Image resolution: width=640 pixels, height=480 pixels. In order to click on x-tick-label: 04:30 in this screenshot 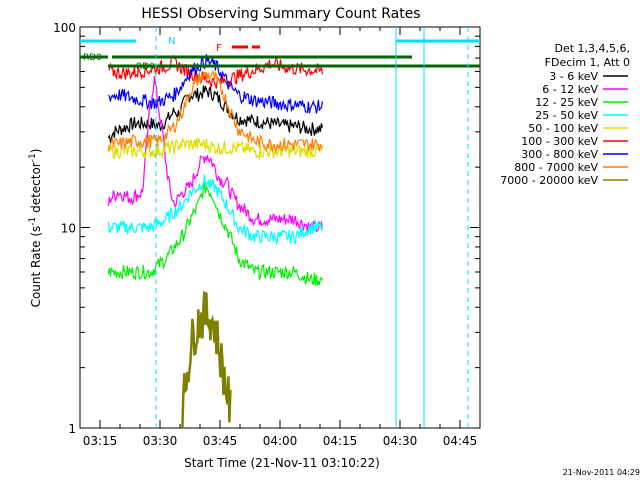, I will do `click(400, 441)`.